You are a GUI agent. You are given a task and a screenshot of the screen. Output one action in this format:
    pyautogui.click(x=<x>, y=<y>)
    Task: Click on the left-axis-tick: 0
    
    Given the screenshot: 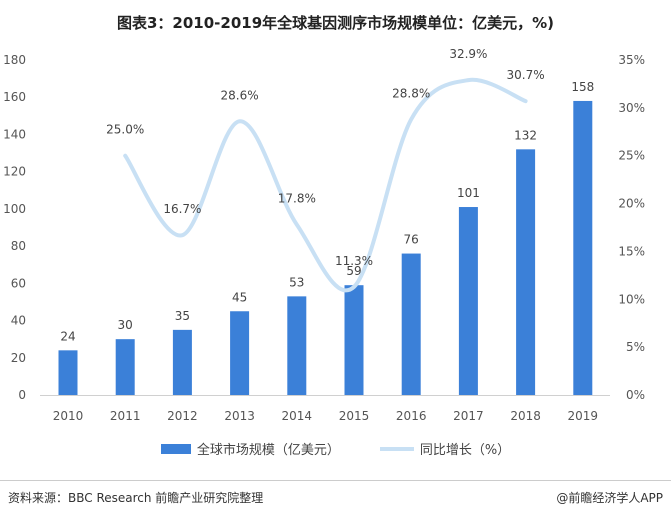 What is the action you would take?
    pyautogui.click(x=22, y=395)
    